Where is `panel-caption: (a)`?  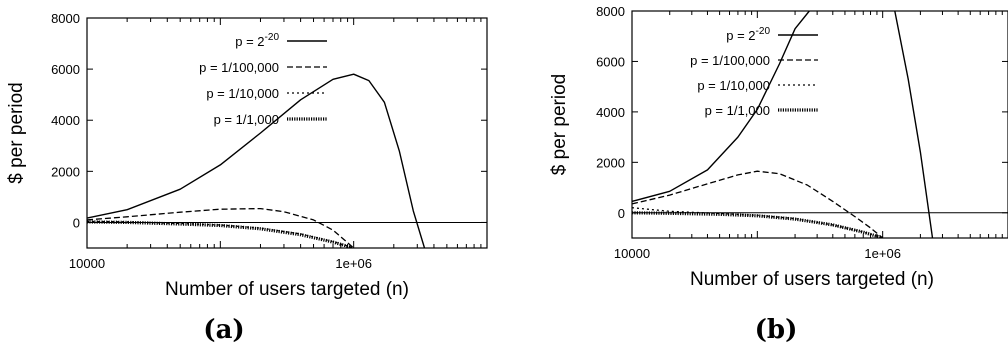 panel-caption: (a) is located at coordinates (223, 330).